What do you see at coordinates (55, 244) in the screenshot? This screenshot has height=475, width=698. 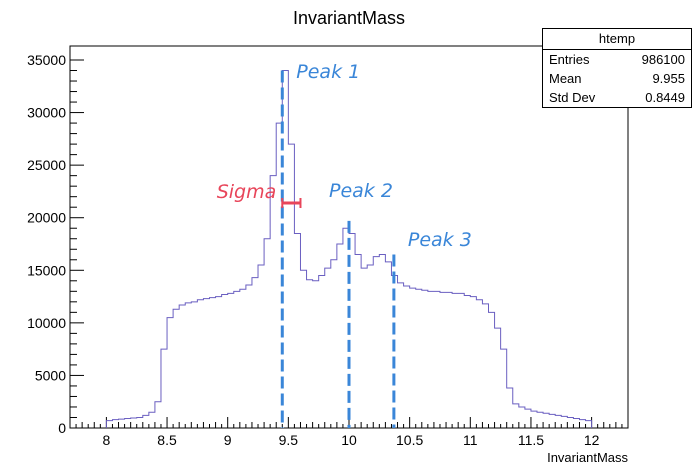 I see `y-axis: 0 5000 10000 15000 20000 25000 30000 35000` at bounding box center [55, 244].